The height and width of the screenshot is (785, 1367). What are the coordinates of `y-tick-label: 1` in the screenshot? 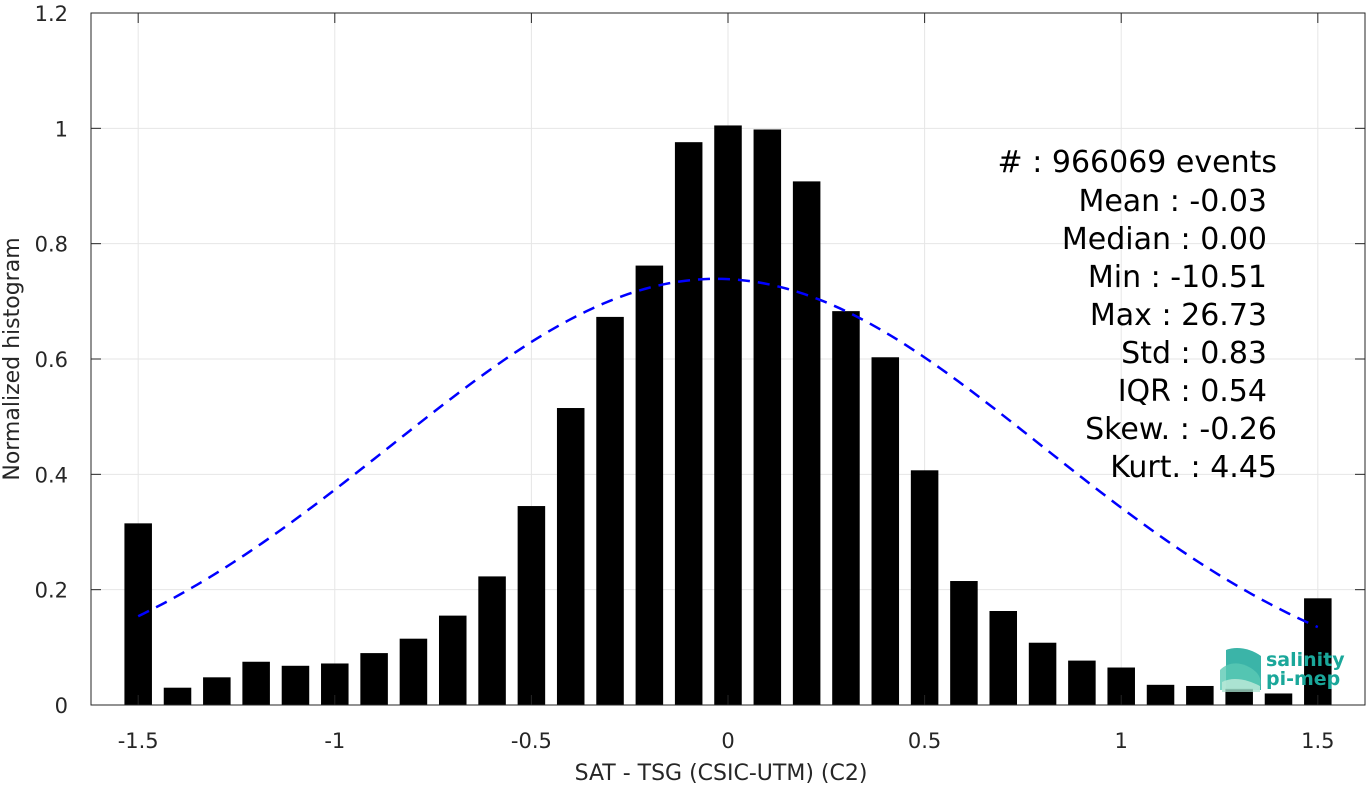 It's located at (61, 129).